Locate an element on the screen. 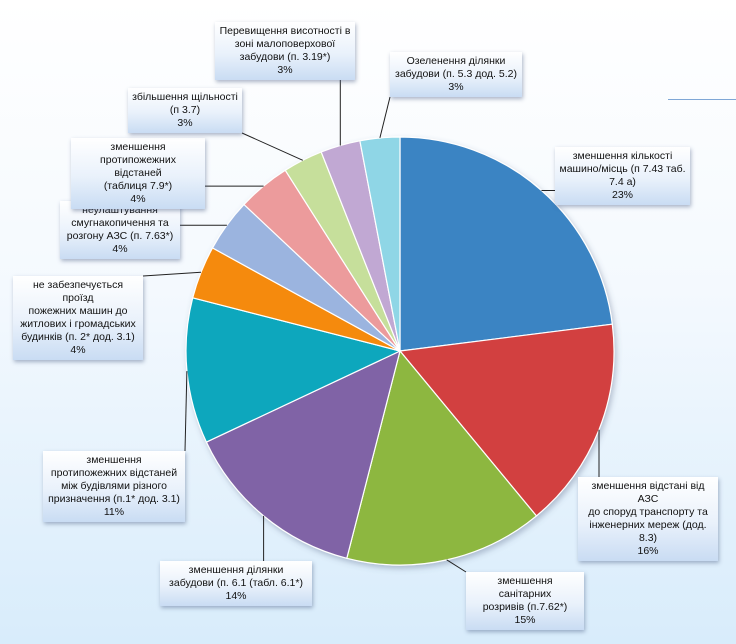 The image size is (736, 644). leader-line-sanitary-gaps is located at coordinates (456, 566).